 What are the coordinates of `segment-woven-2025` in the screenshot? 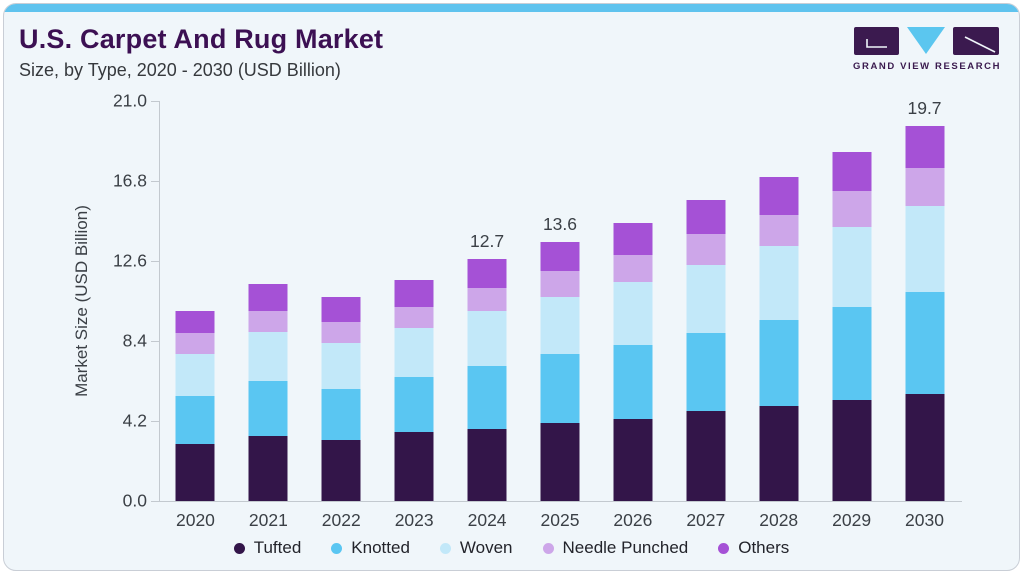 It's located at (560, 326).